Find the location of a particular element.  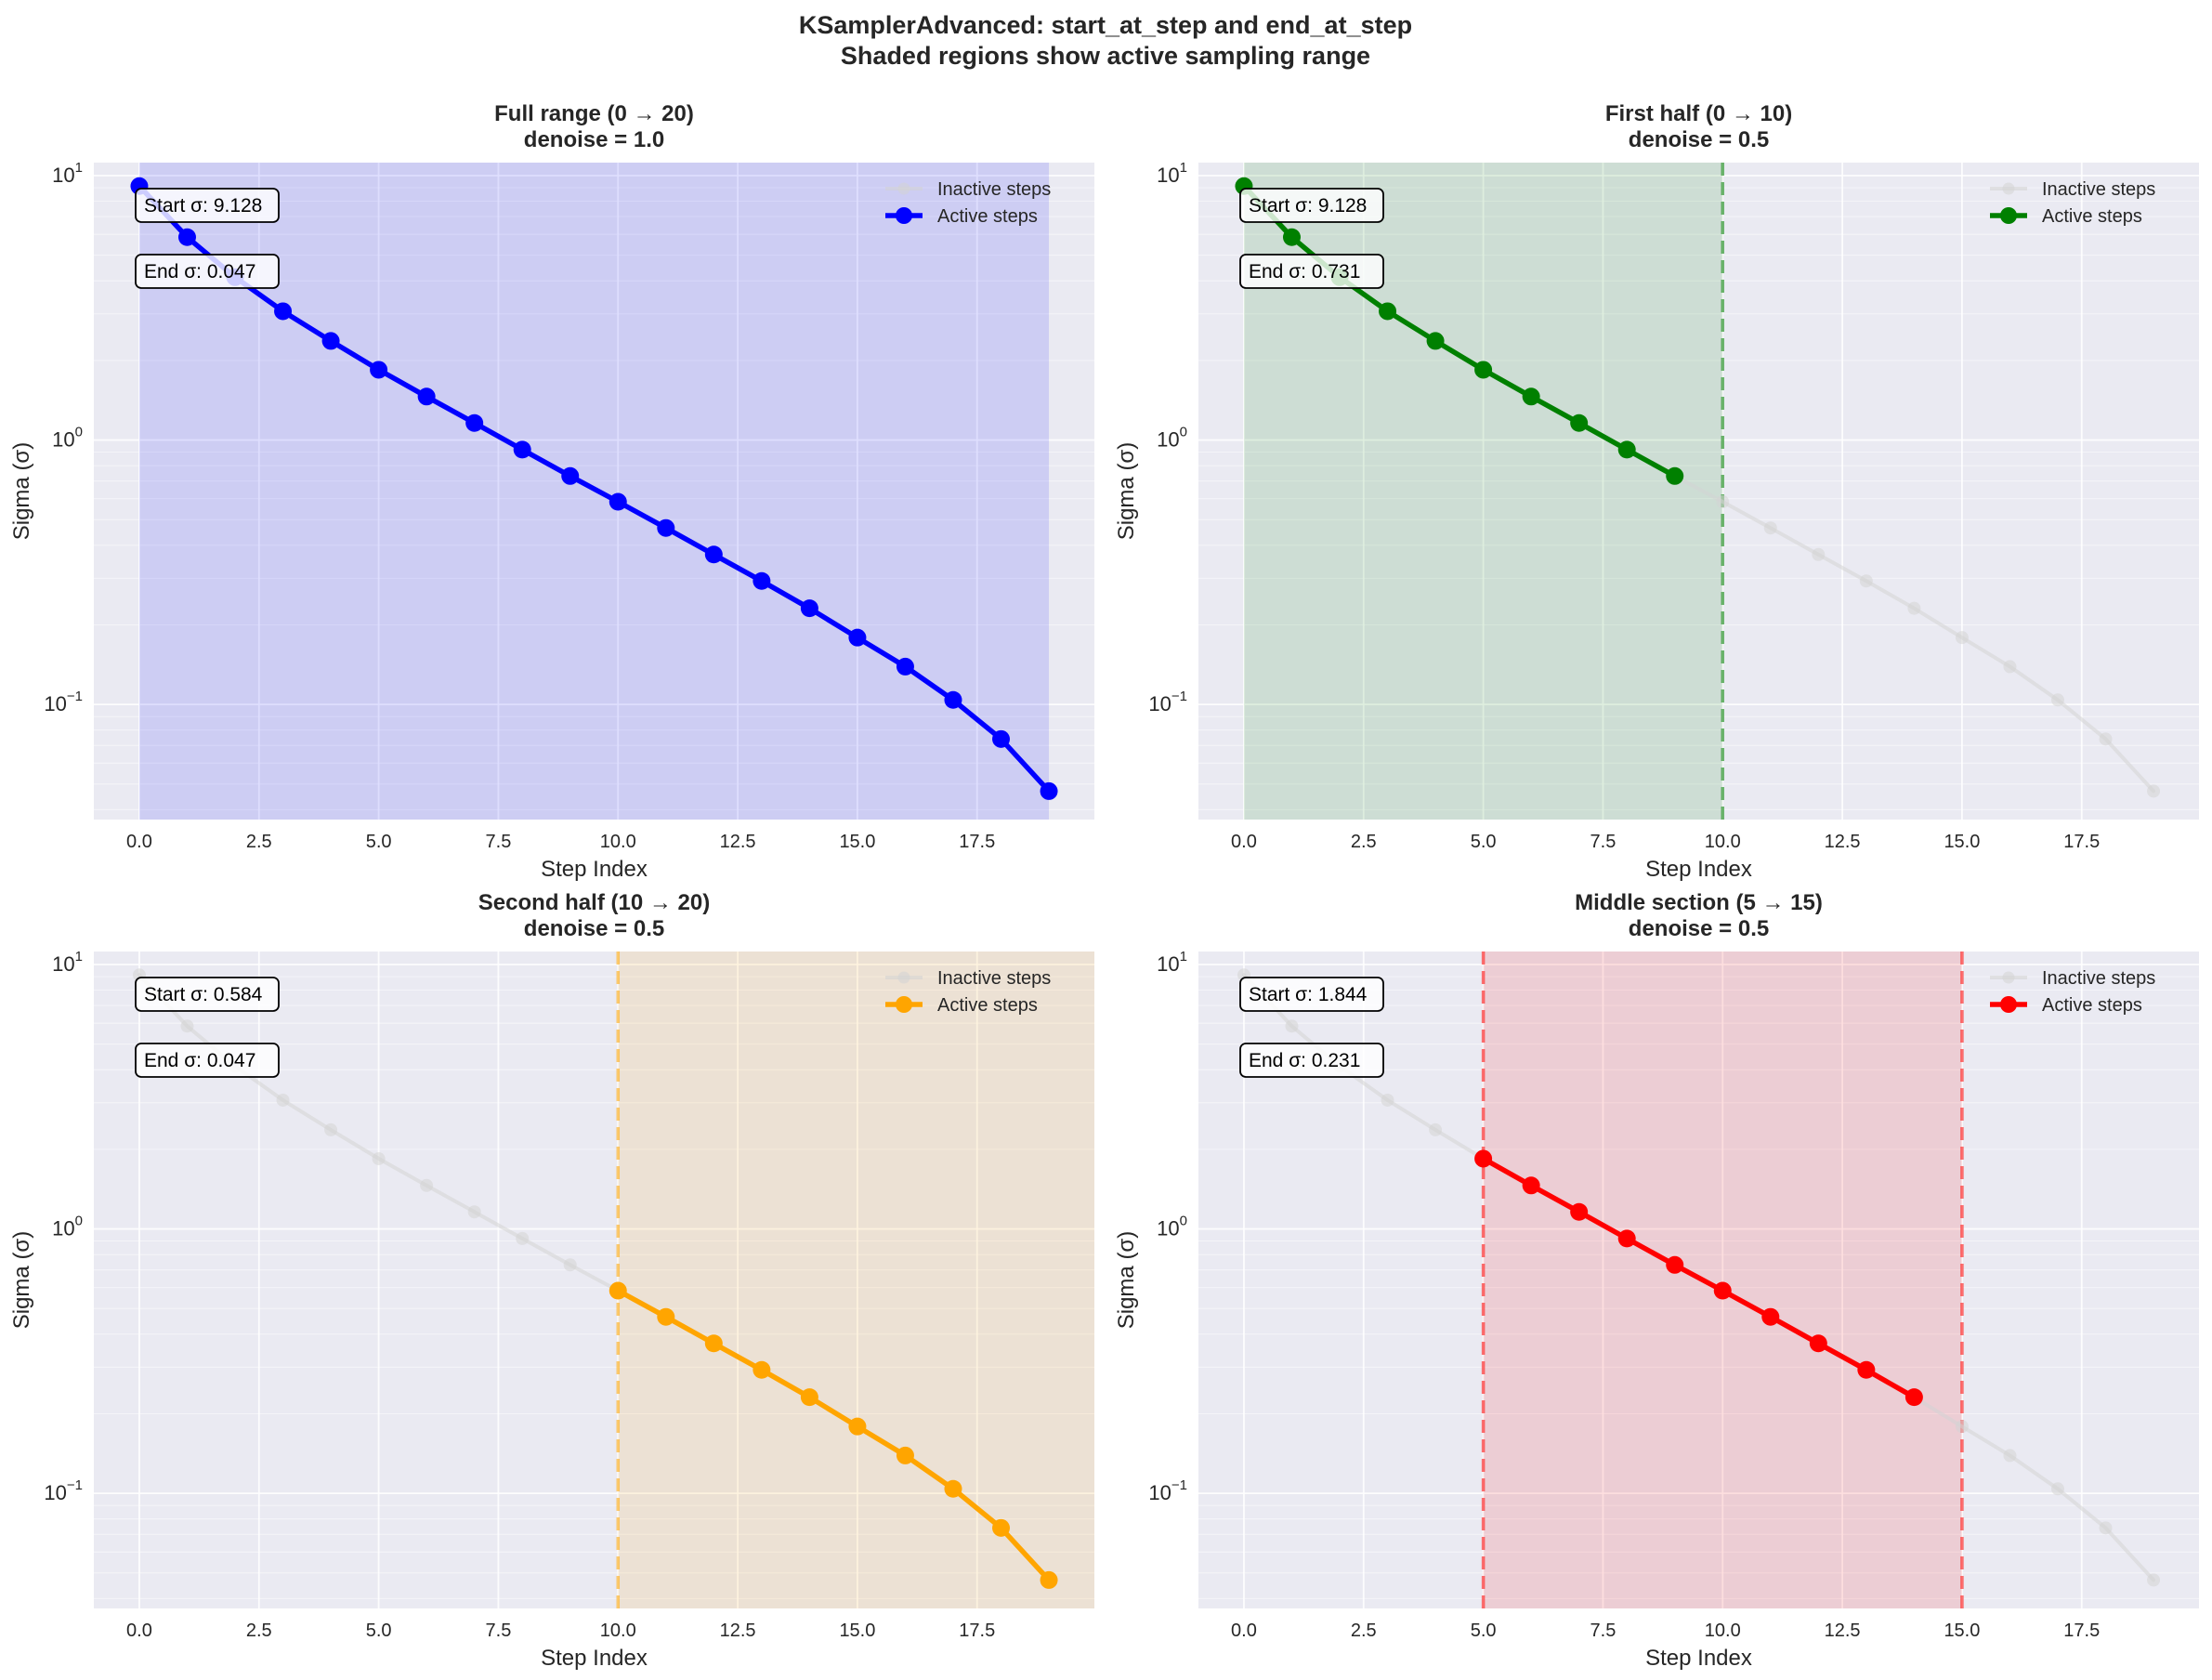

y-tick-label: 10⁰ is located at coordinates (1172, 1227).